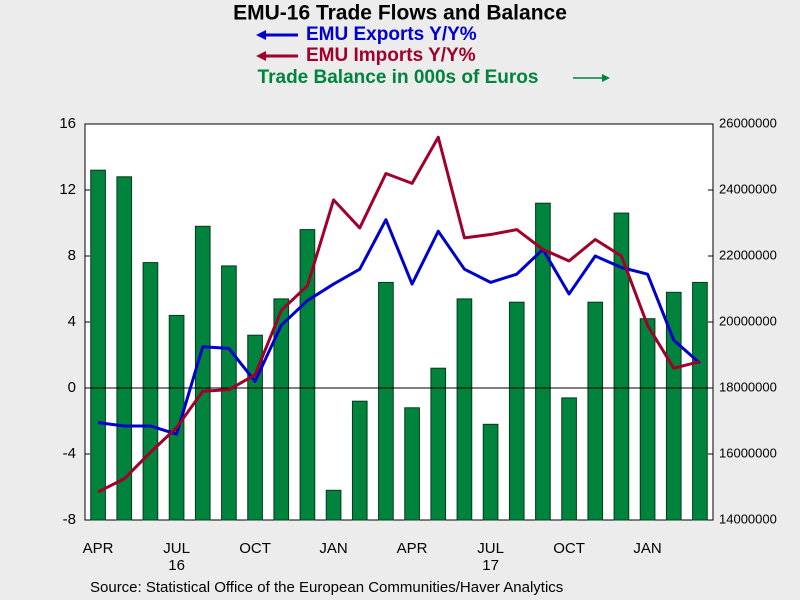 The height and width of the screenshot is (600, 800). I want to click on y-tick-label: 12, so click(67, 189).